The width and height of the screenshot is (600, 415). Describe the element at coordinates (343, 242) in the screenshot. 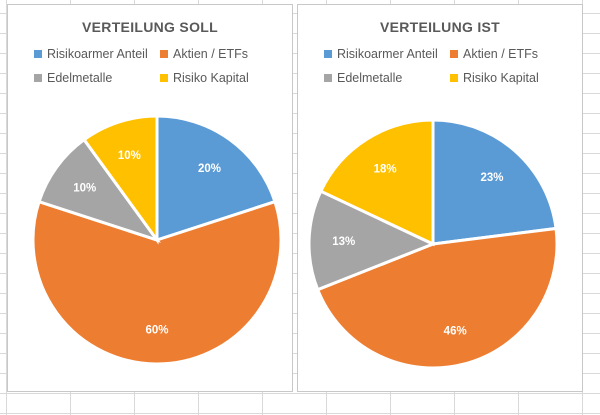

I see `data-label-edelmetalle: 13%` at that location.